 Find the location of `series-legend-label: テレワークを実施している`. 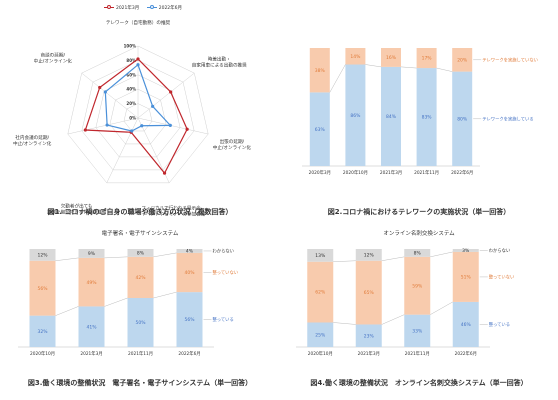

series-legend-label: テレワークを実施している is located at coordinates (507, 118).